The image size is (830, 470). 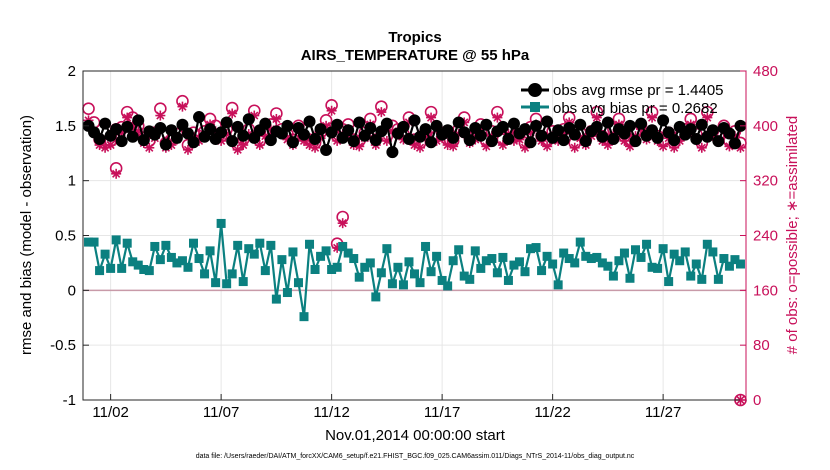 I want to click on rmse-series, so click(x=414, y=135).